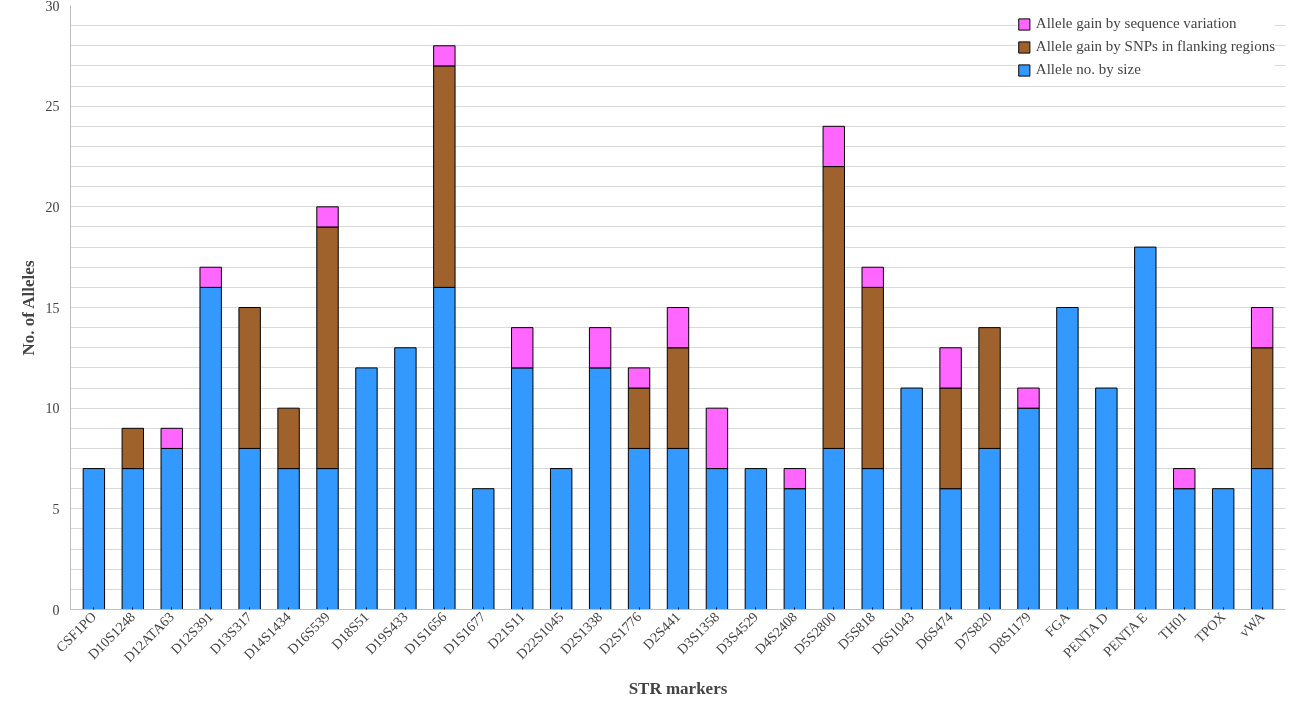  What do you see at coordinates (1252, 624) in the screenshot?
I see `x-tick-label: vWA` at bounding box center [1252, 624].